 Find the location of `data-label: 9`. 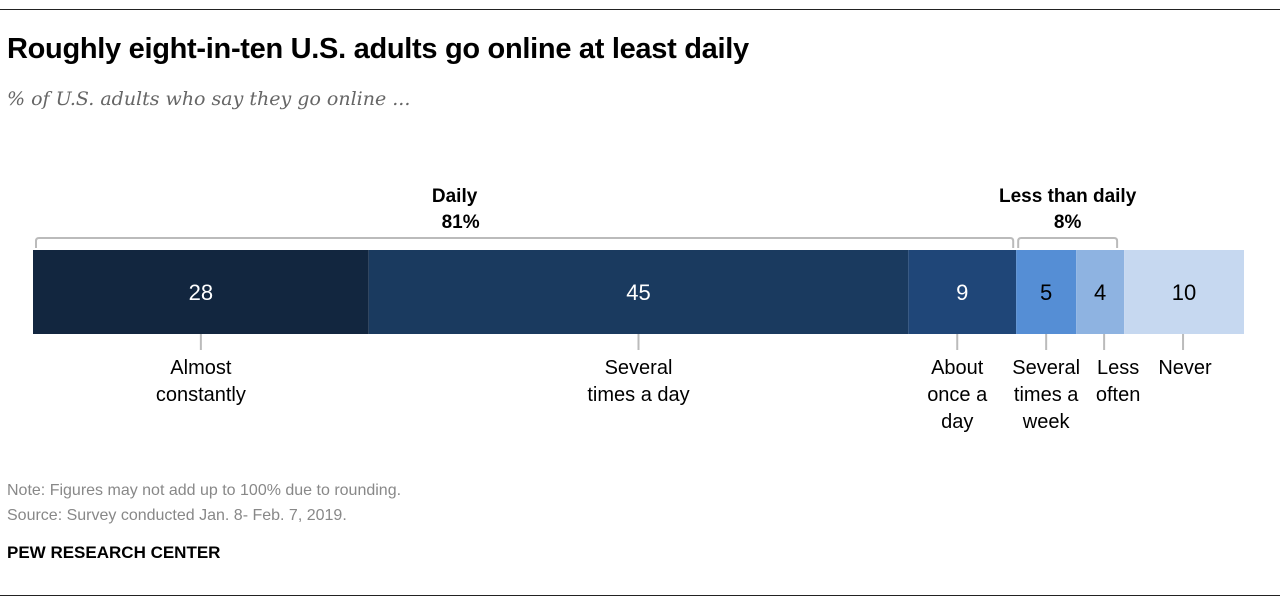

data-label: 9 is located at coordinates (962, 292).